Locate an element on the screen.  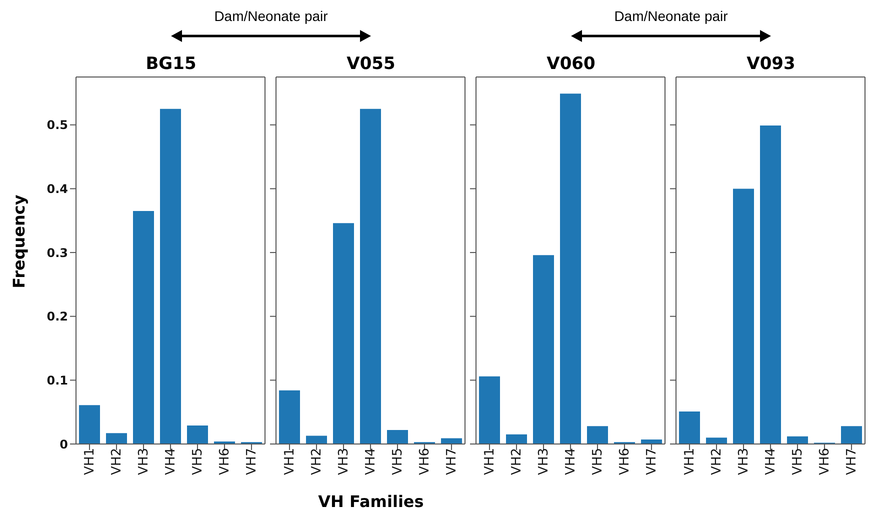
y-tick-label: 0 is located at coordinates (64, 444).